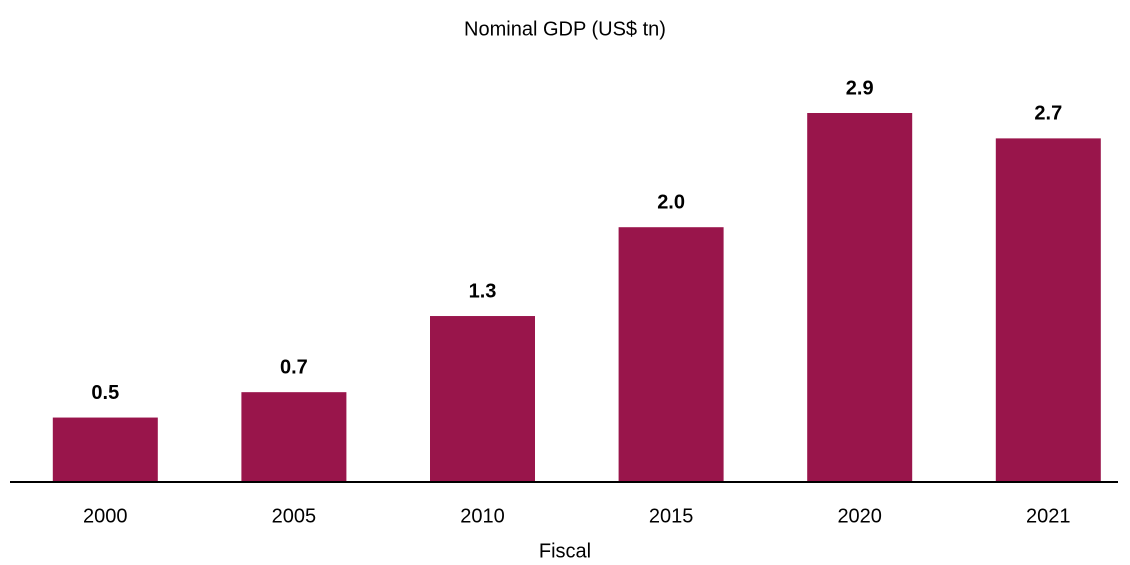  Describe the element at coordinates (671, 202) in the screenshot. I see `value-label: 2.0` at that location.